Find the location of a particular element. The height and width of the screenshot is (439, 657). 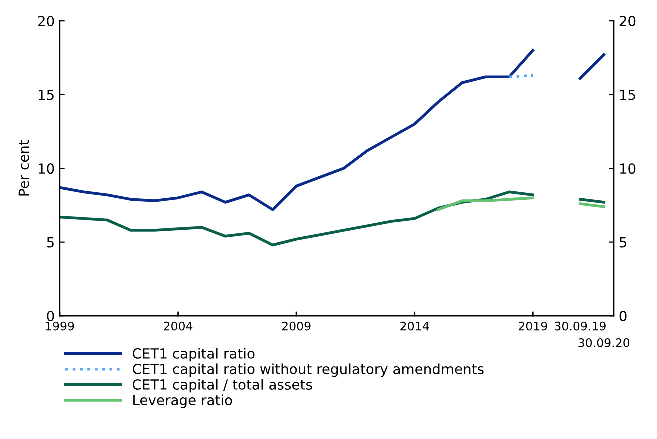

y-axis-title: Per cent is located at coordinates (24, 168).